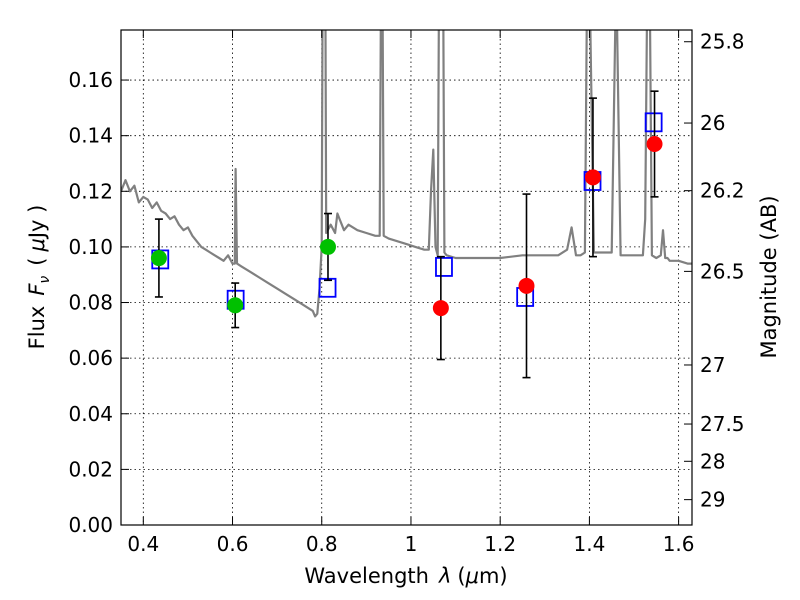 The image size is (800, 600). What do you see at coordinates (322, 544) in the screenshot?
I see `x-tick-label: 0.8` at bounding box center [322, 544].